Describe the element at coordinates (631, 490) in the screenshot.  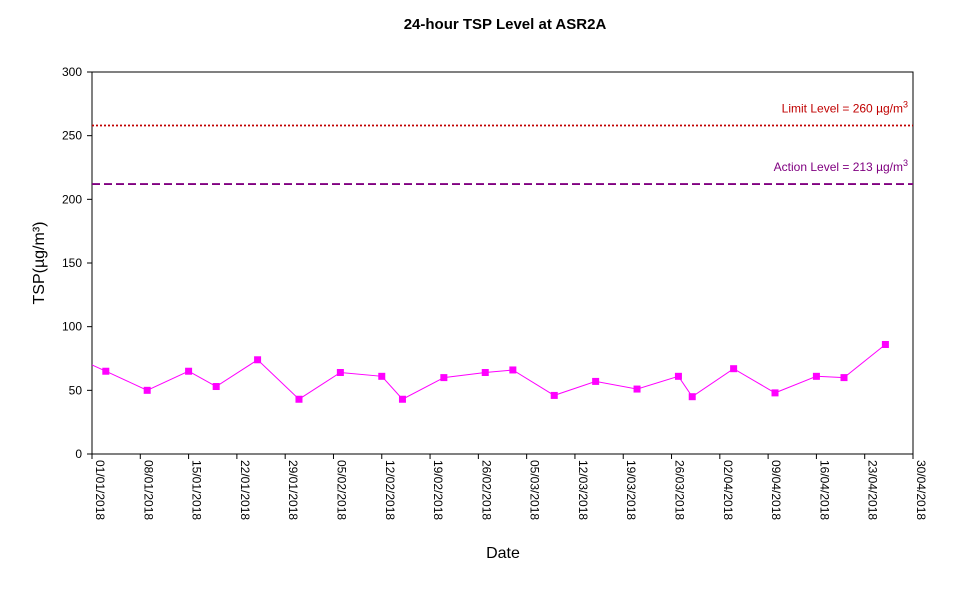
I see `x-tick-label: 19/03/2018` at that location.